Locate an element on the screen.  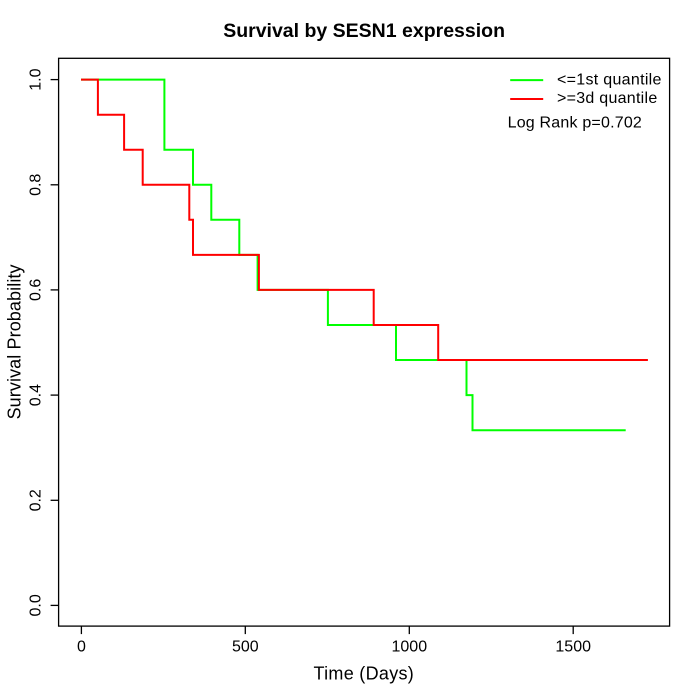
svg-text: 0 is located at coordinates (81, 647).